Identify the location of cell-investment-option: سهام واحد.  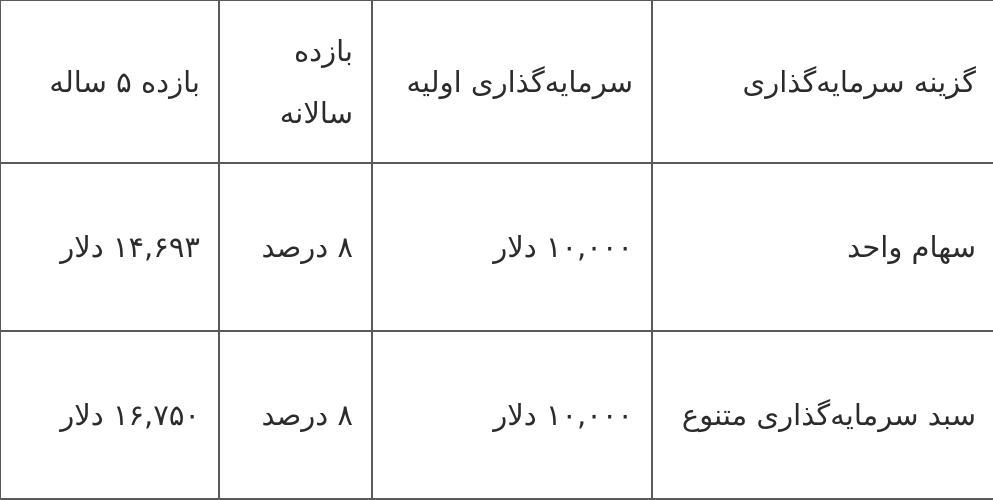
(822, 247).